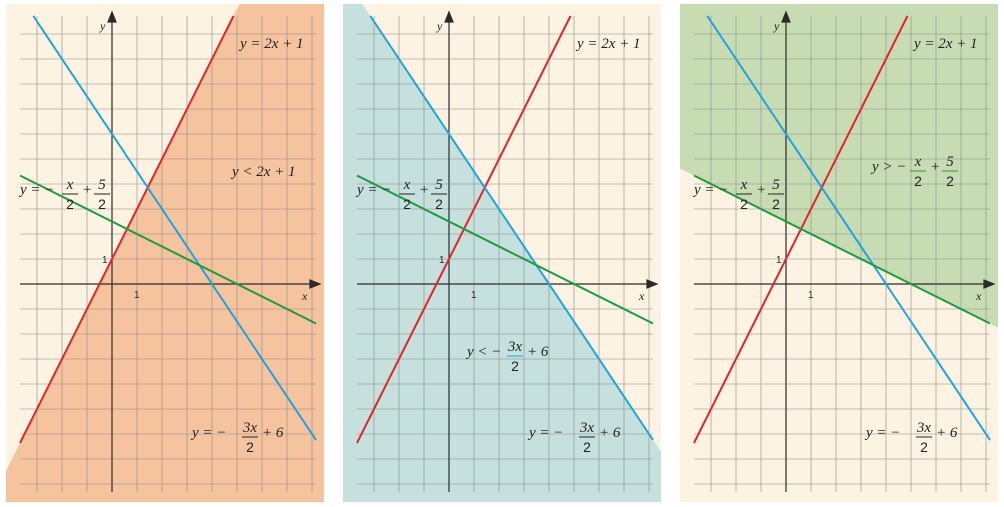 This screenshot has width=1004, height=507. I want to click on inequality-label: y < −3x2+ 6, so click(507, 356).